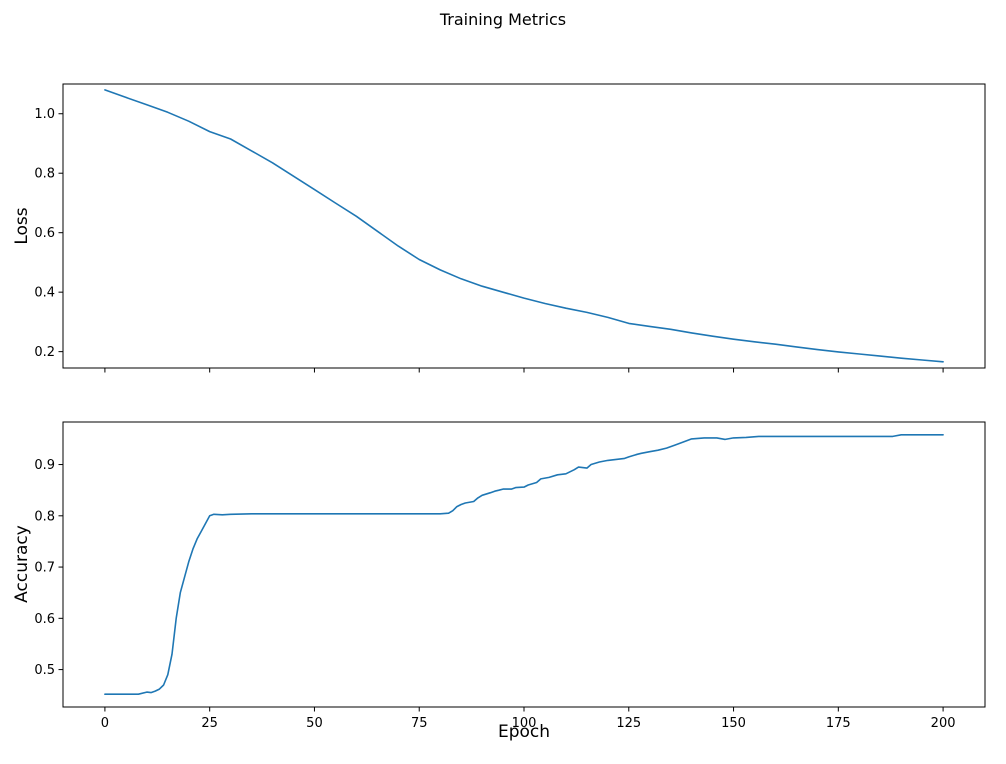 Image resolution: width=1006 pixels, height=764 pixels. What do you see at coordinates (44, 114) in the screenshot?
I see `loss-y-tick-label: 1.0` at bounding box center [44, 114].